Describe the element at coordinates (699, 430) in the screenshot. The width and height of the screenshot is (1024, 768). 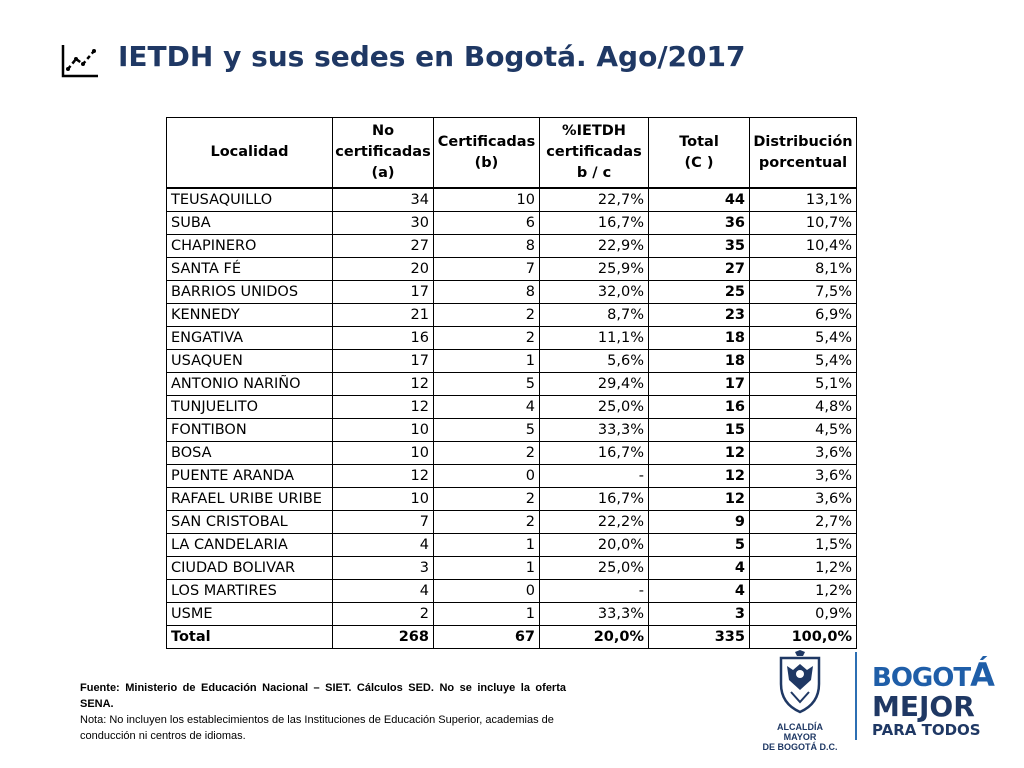
I see `cell-total: 15` at that location.